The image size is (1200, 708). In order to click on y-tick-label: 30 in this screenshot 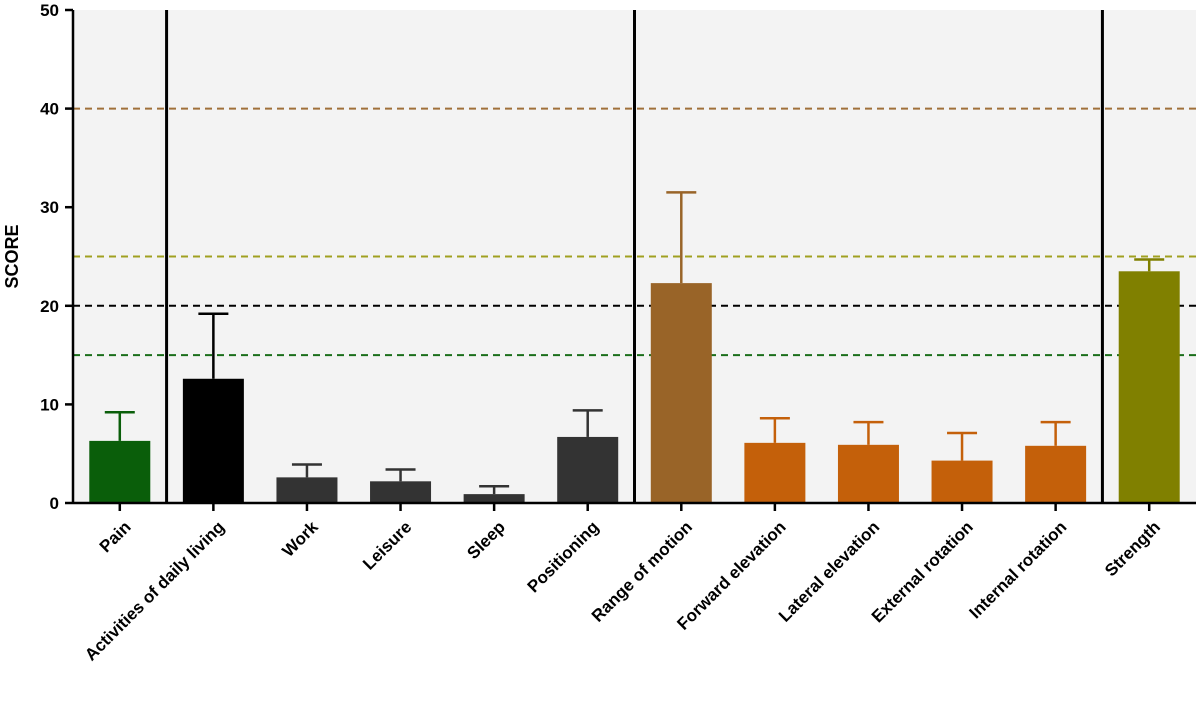, I will do `click(49, 207)`.